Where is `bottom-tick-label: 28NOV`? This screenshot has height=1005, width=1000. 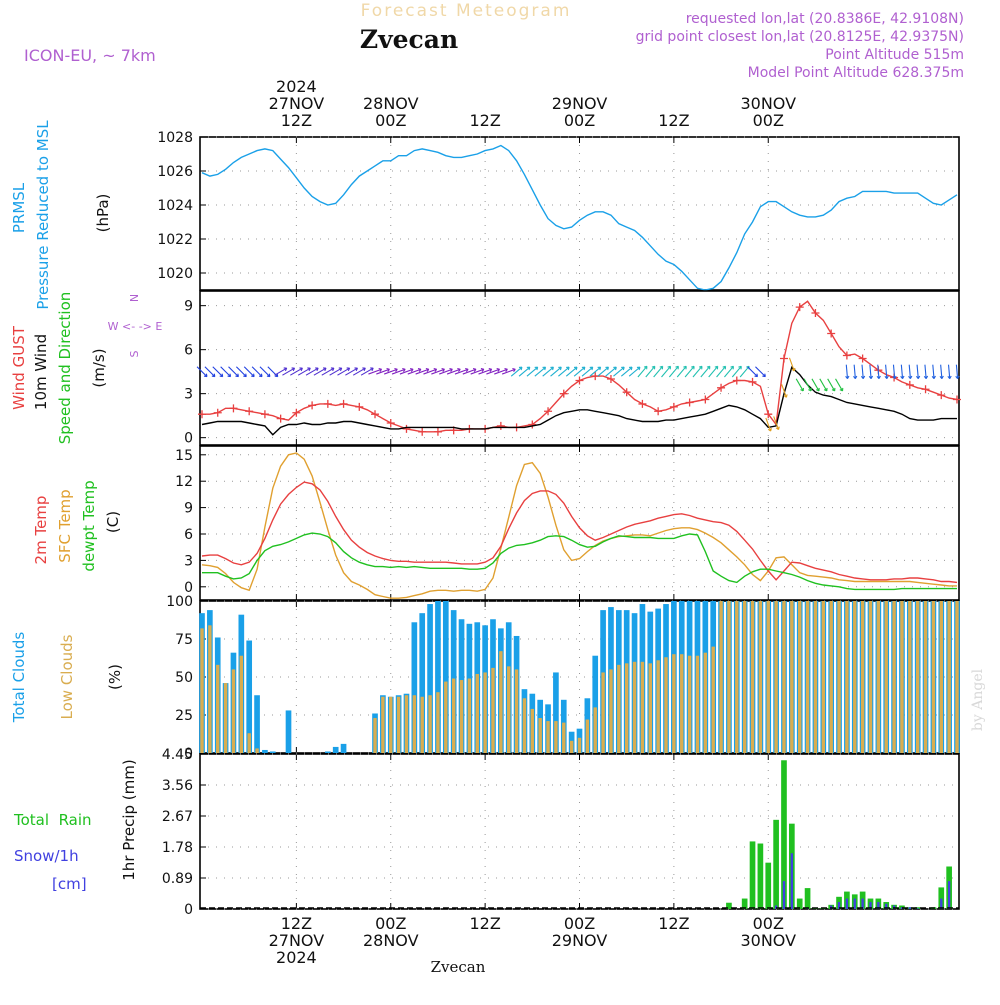
bottom-tick-label: 28NOV is located at coordinates (391, 940).